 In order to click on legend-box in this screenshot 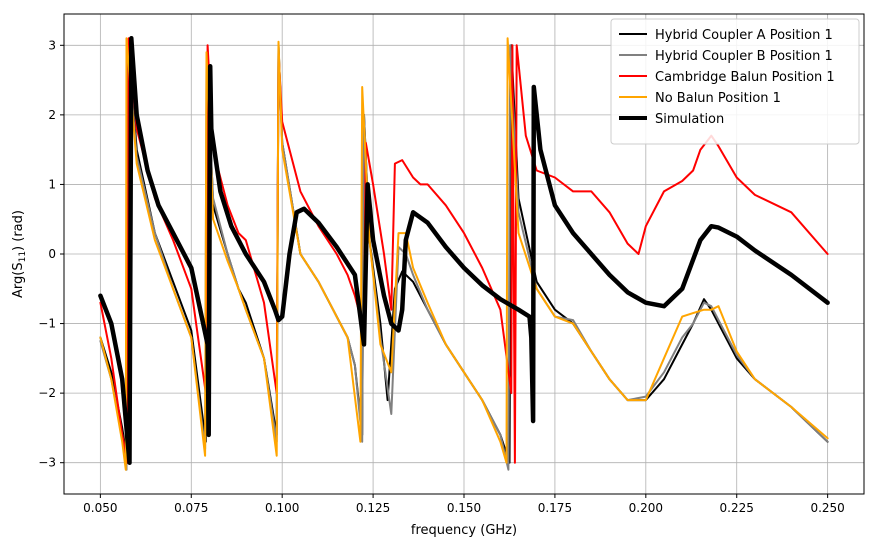, I will do `click(735, 81)`.